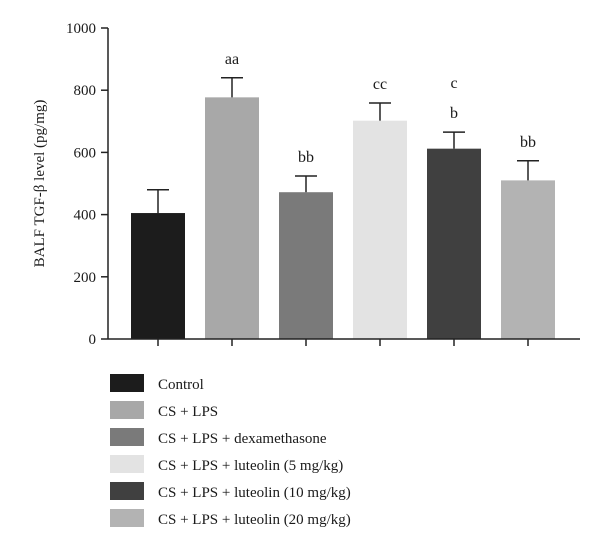 The width and height of the screenshot is (600, 552). I want to click on y-tick-label: 600, so click(85, 153).